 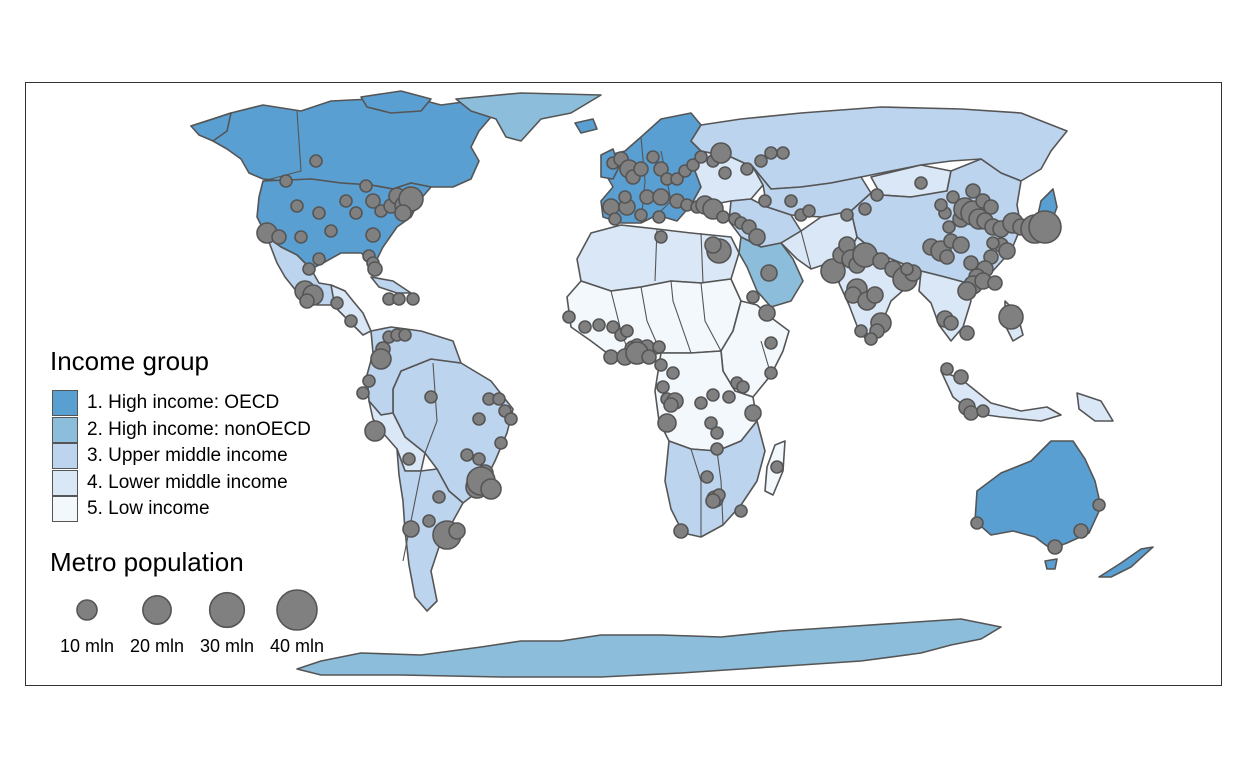 What do you see at coordinates (396, 102) in the screenshot?
I see `region-arctic-islands` at bounding box center [396, 102].